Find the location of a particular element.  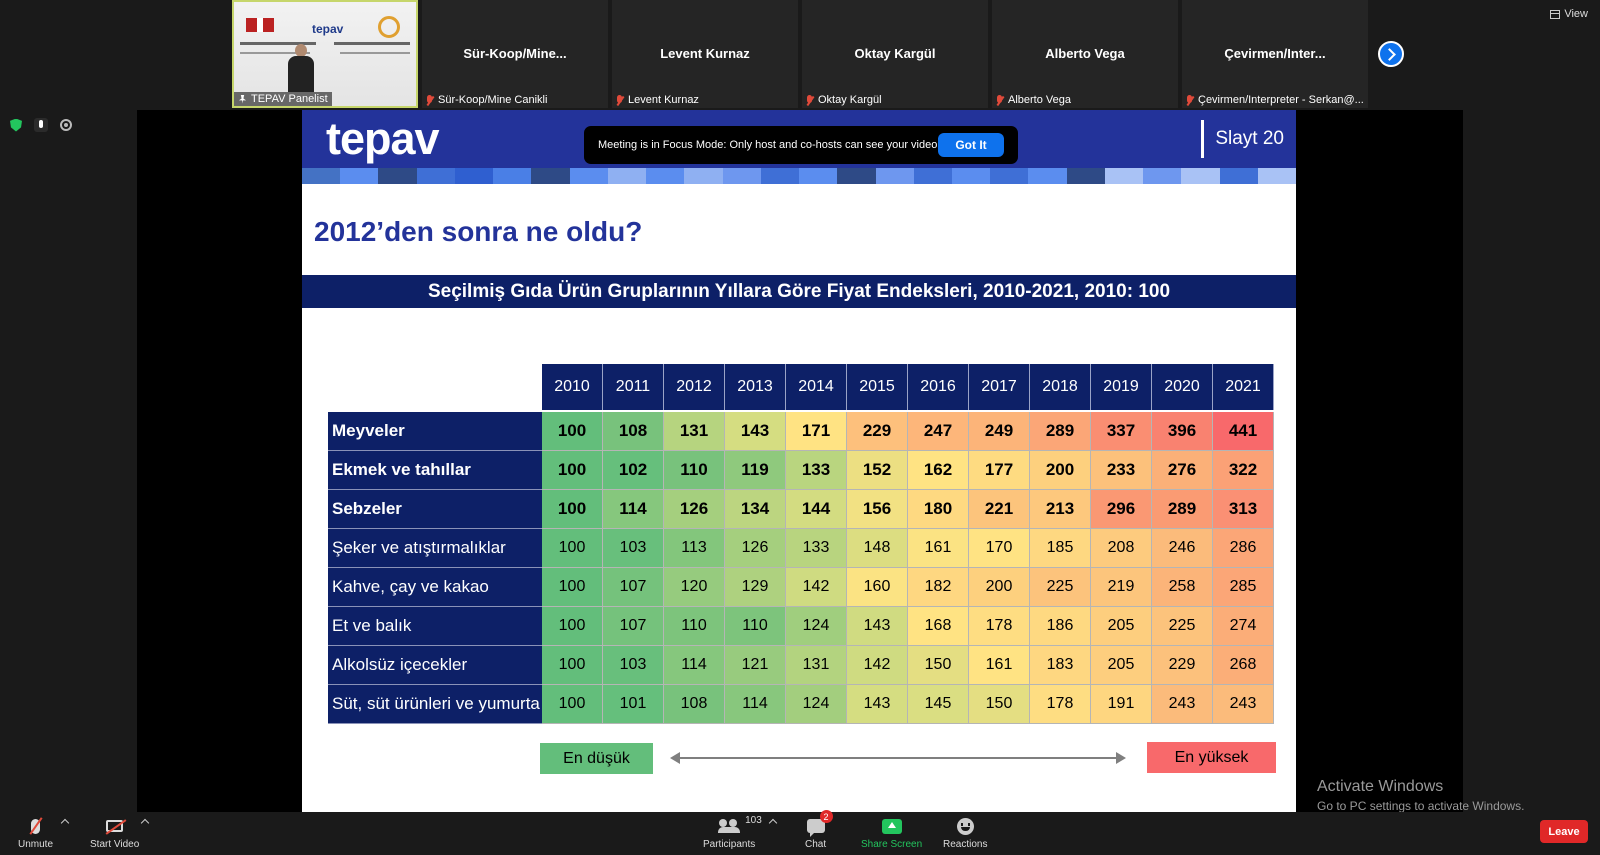

participant-name: Sür-Koop/Mine Canikli is located at coordinates (493, 100).